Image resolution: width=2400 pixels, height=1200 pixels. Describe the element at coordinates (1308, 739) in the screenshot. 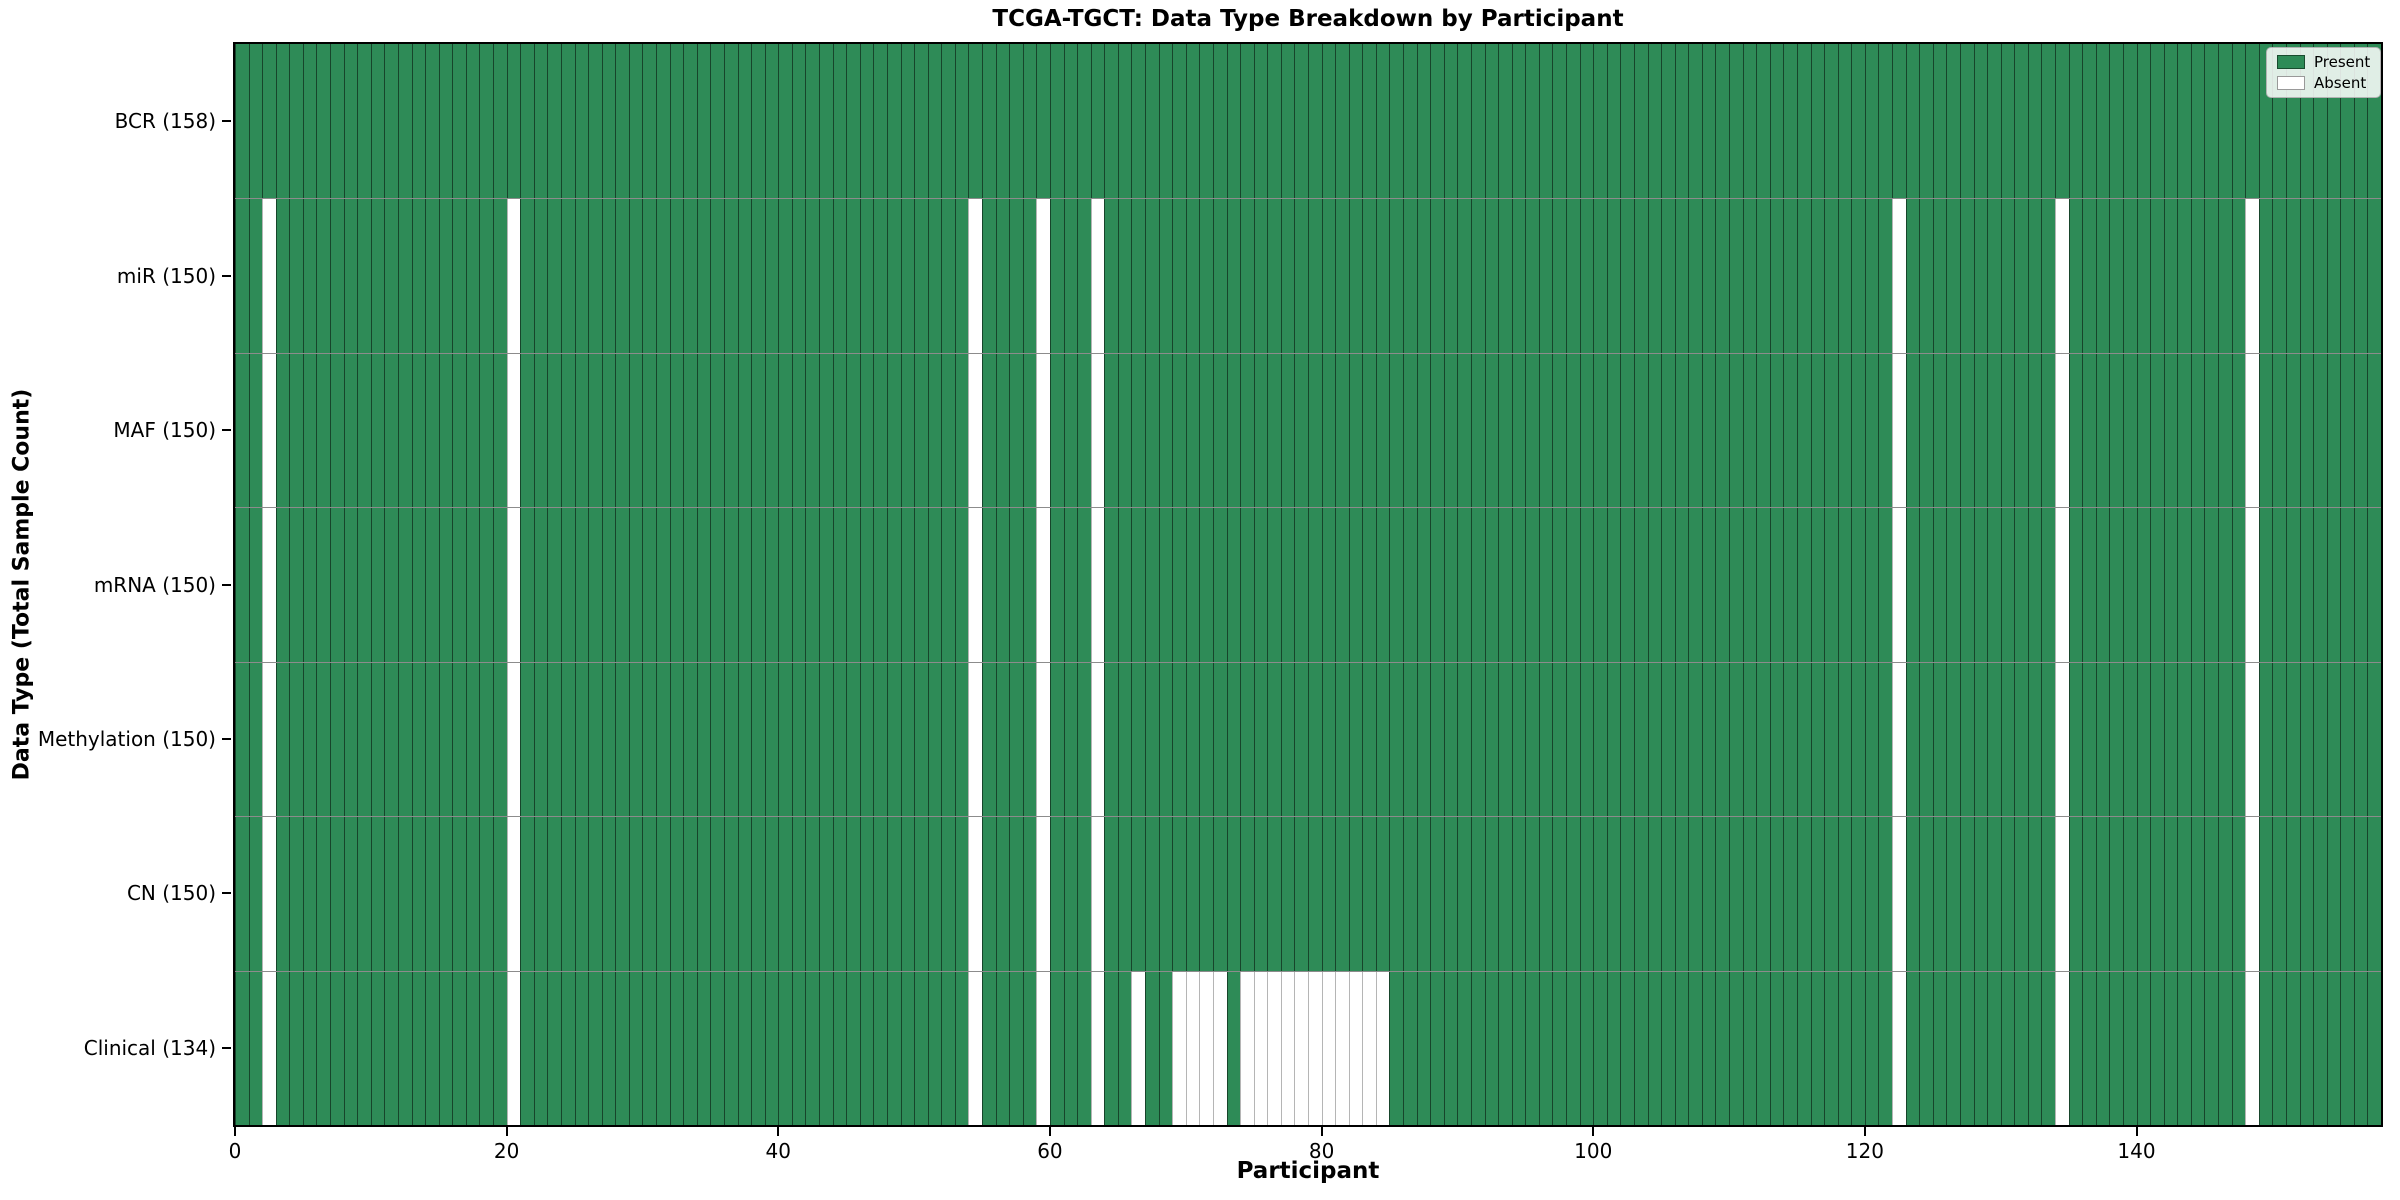

I see `heatmap-row-methylation` at that location.